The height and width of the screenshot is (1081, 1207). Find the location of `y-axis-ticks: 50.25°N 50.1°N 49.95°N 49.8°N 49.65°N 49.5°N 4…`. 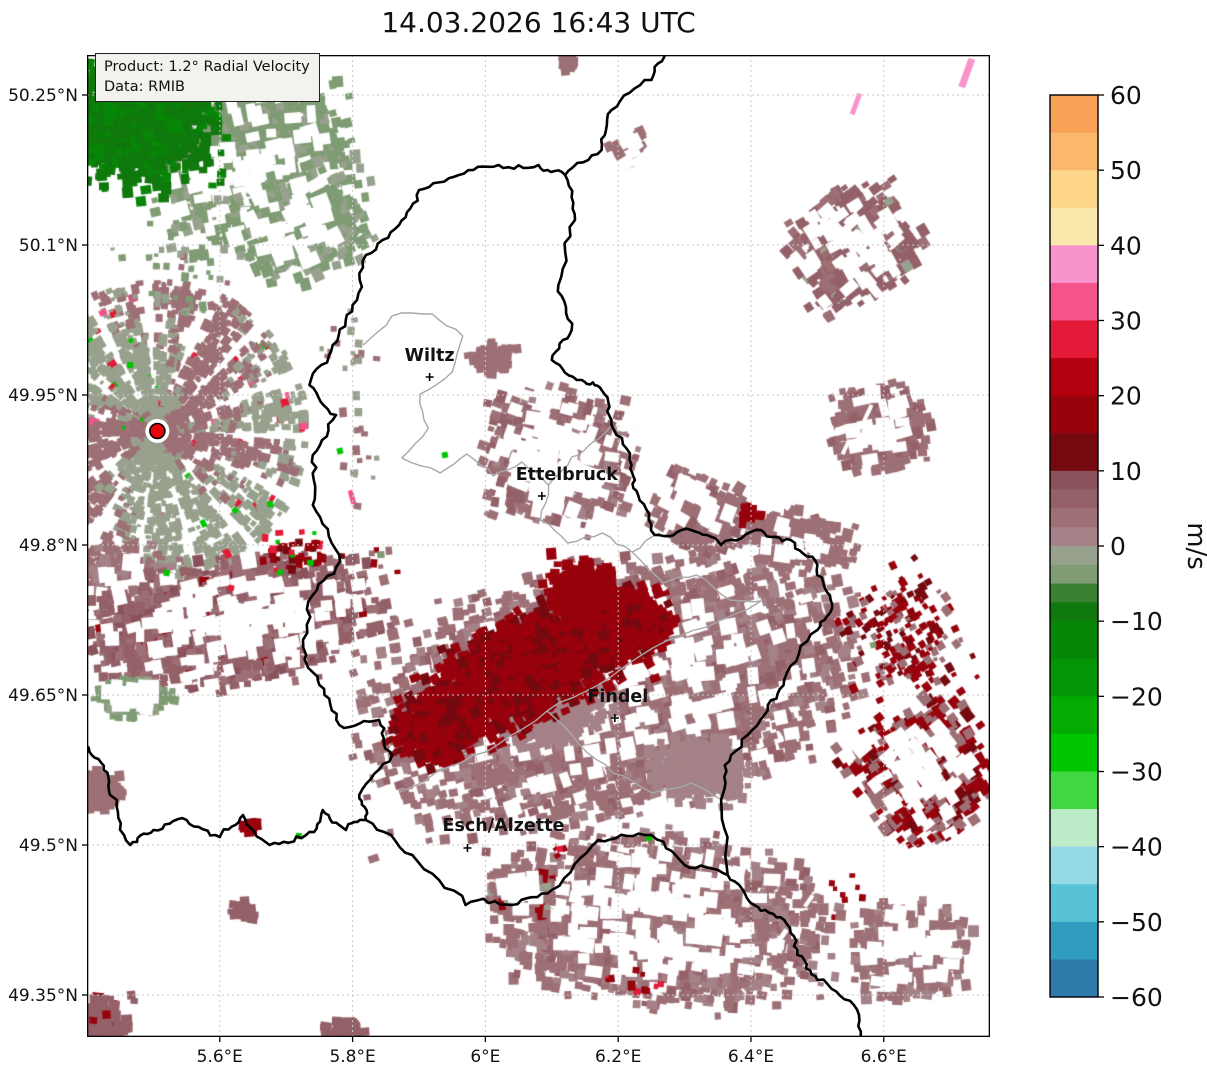

y-axis-ticks: 50.25°N 50.1°N 49.95°N 49.8°N 49.65°N 49.5°N 4… is located at coordinates (47, 546).